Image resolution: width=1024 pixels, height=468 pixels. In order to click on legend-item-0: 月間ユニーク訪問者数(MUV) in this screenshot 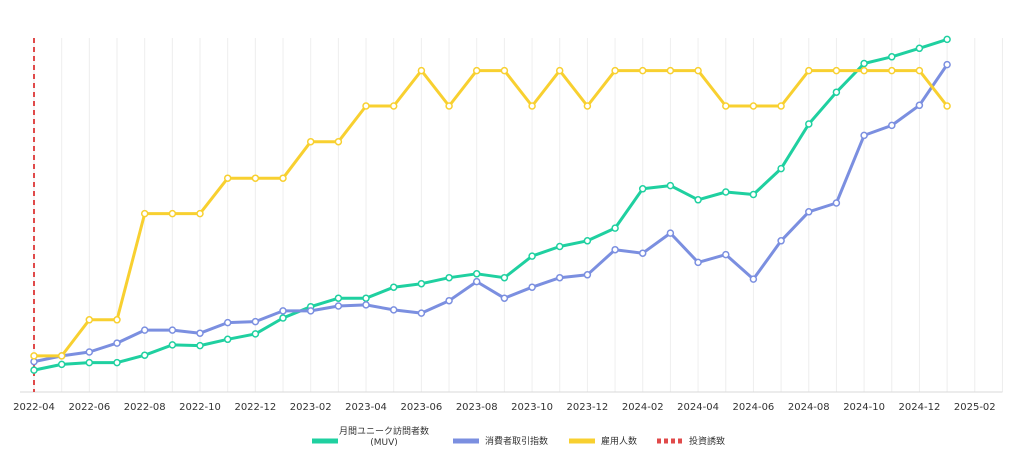, I will do `click(370, 436)`.